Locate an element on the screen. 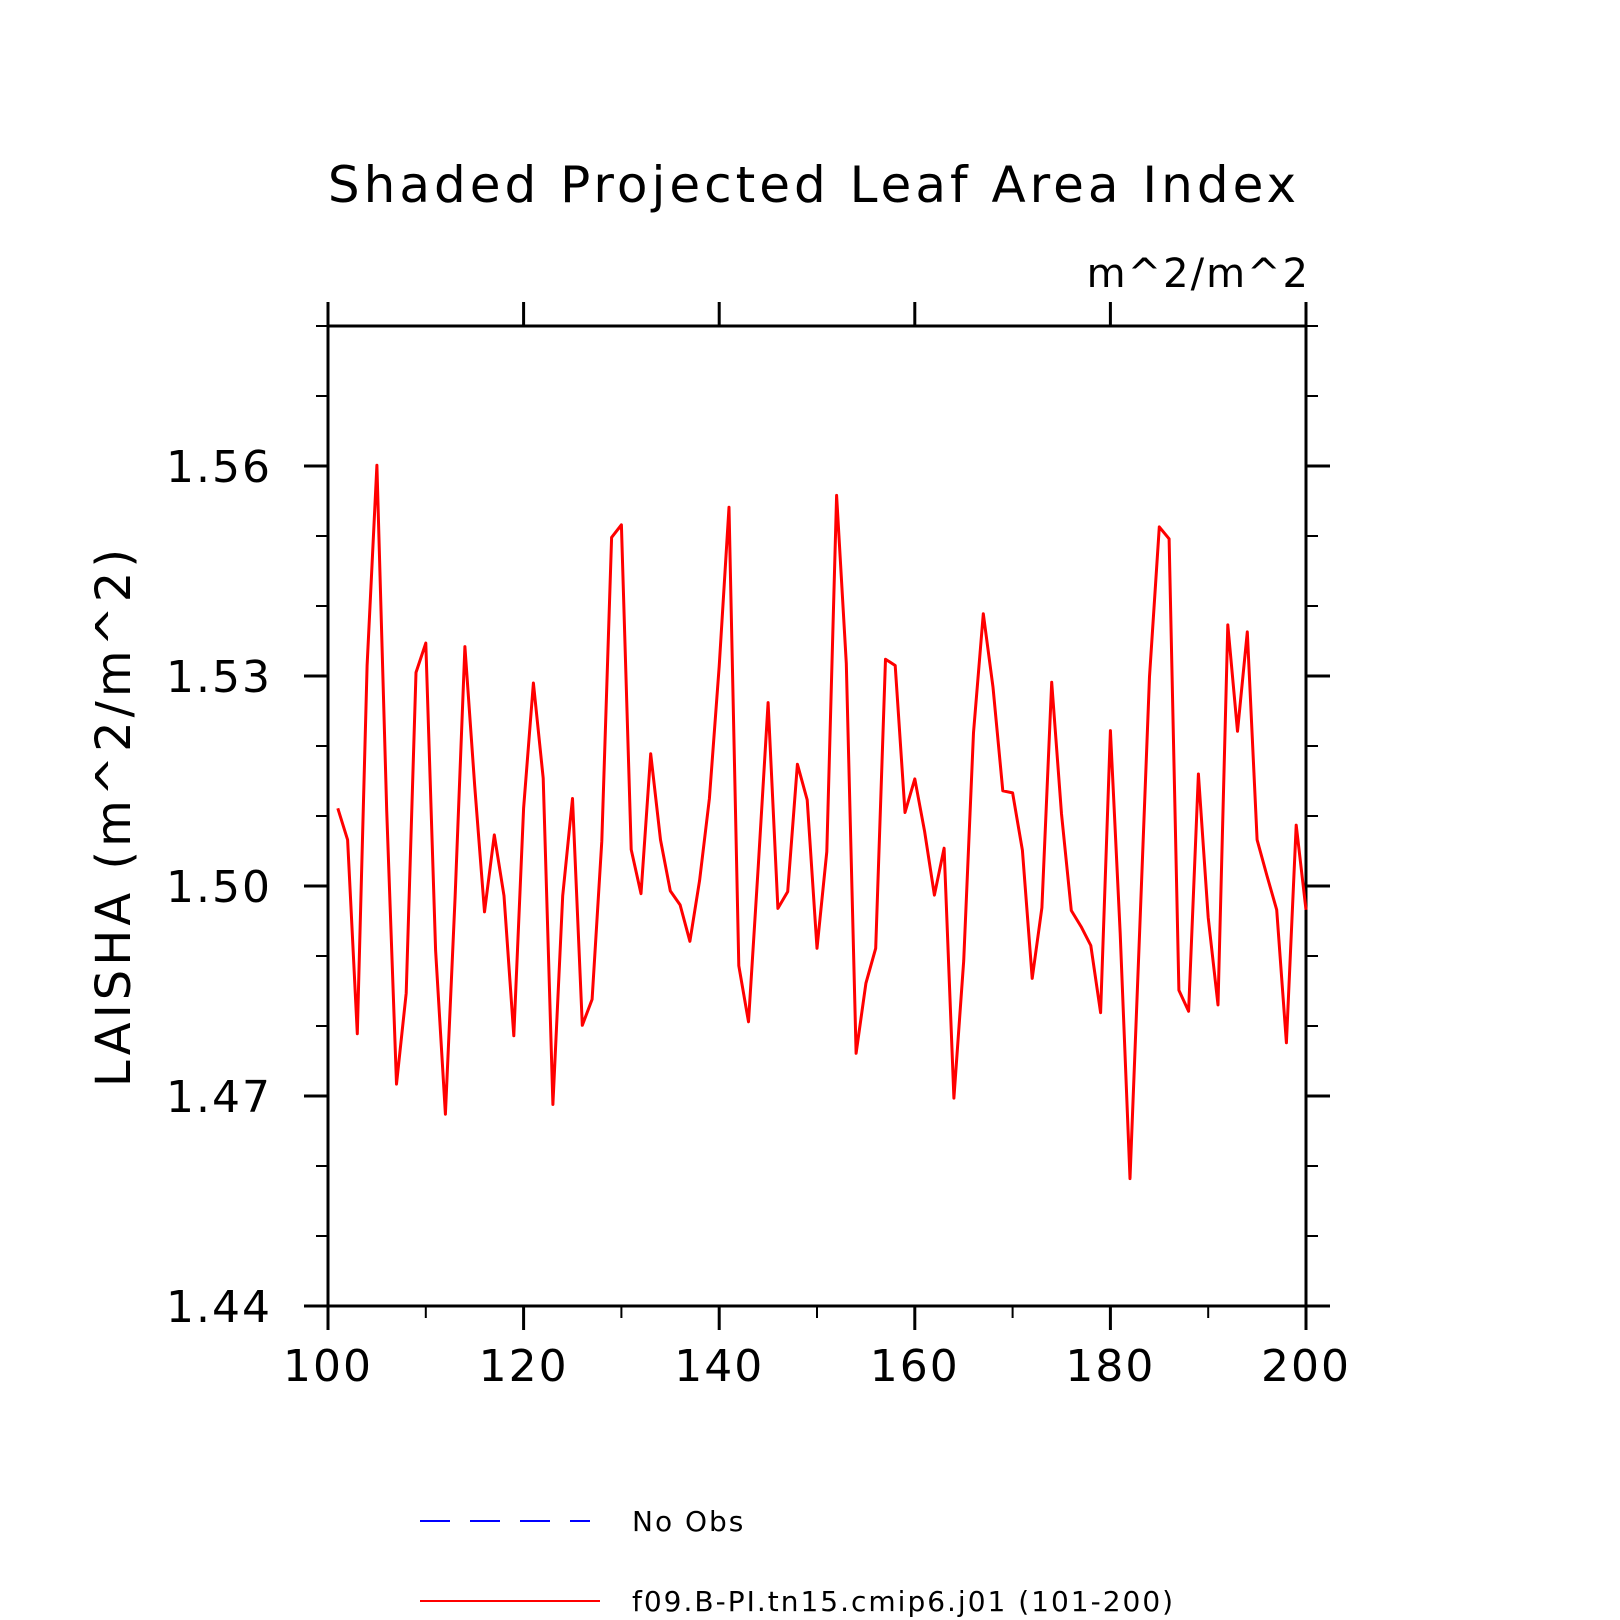 The width and height of the screenshot is (1620, 1620). y-tick-label: 1.56 is located at coordinates (219, 467).